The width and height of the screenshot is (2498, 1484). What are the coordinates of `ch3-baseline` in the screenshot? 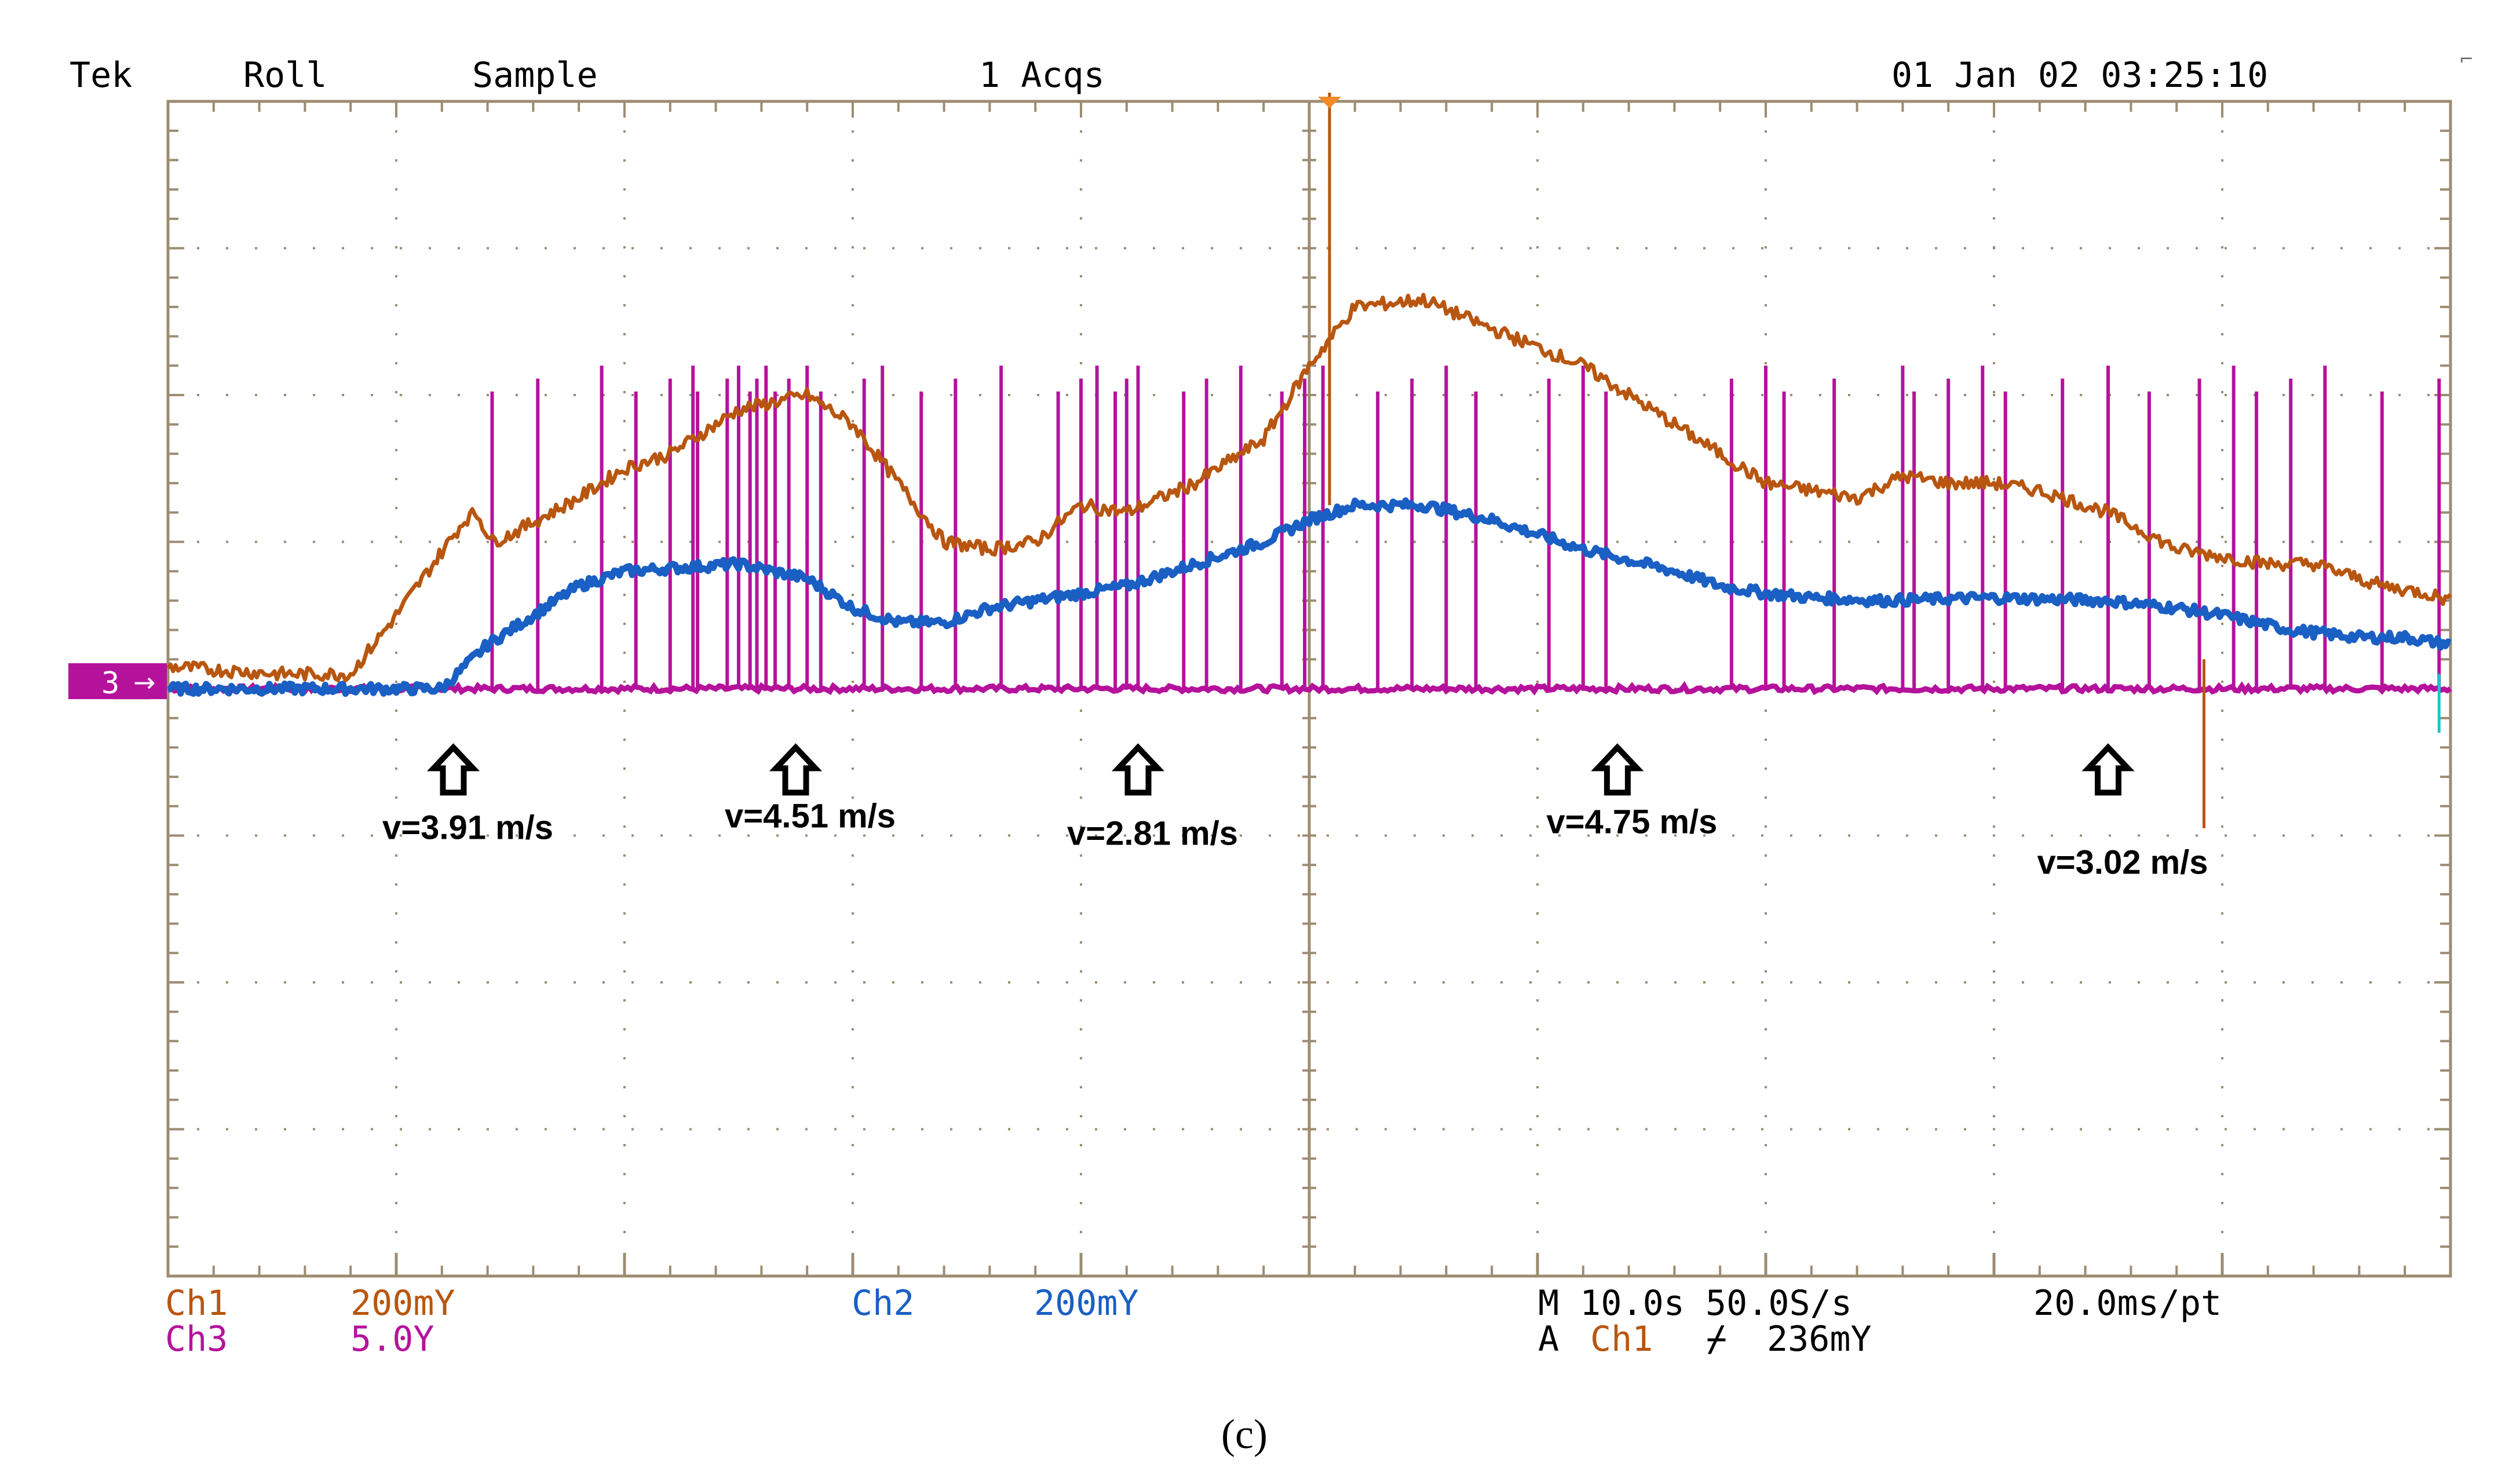 It's located at (1310, 688).